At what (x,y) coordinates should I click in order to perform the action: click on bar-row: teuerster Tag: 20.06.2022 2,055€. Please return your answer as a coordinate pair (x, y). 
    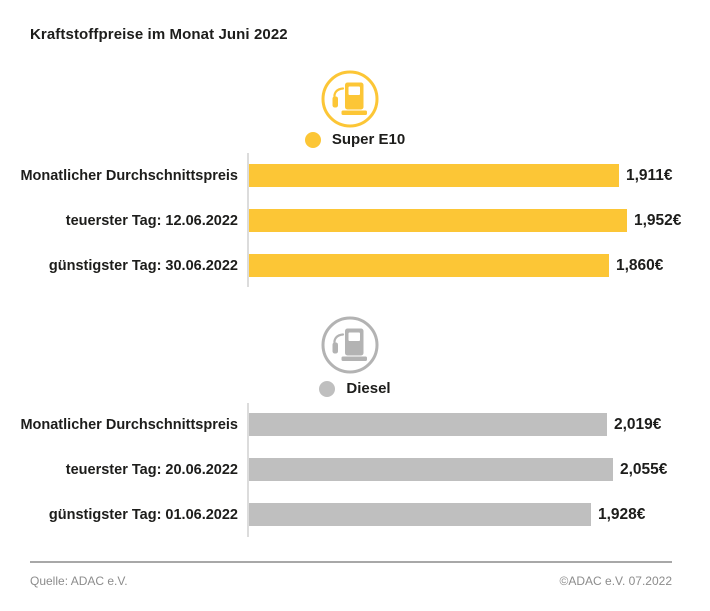
    Looking at the image, I should click on (355, 469).